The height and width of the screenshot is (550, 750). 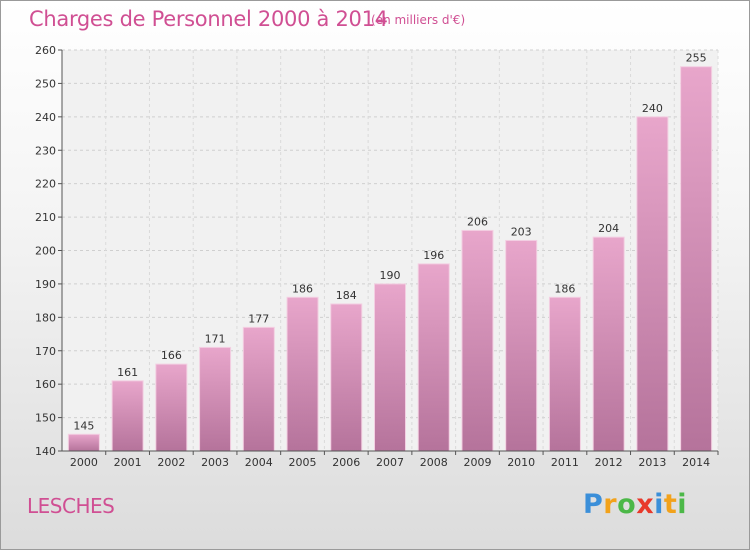 What do you see at coordinates (610, 504) in the screenshot?
I see `logo-letter: r` at bounding box center [610, 504].